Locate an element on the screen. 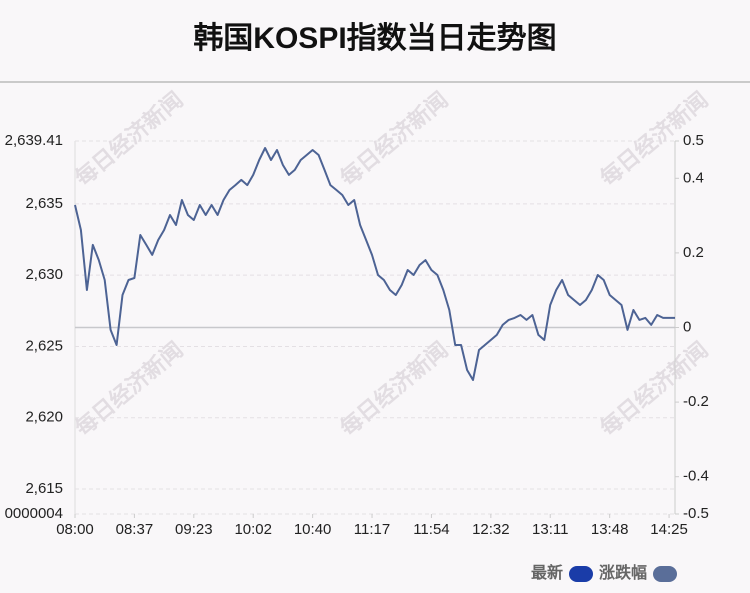  y2-tick-label: 0 is located at coordinates (687, 326).